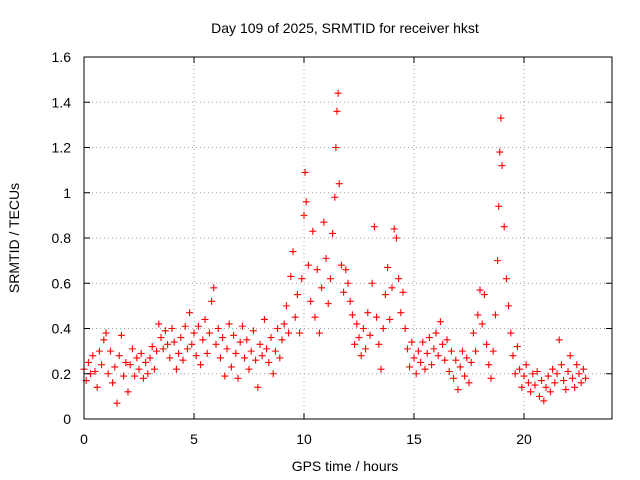  What do you see at coordinates (62, 102) in the screenshot?
I see `y-tick-label: 1.4` at bounding box center [62, 102].